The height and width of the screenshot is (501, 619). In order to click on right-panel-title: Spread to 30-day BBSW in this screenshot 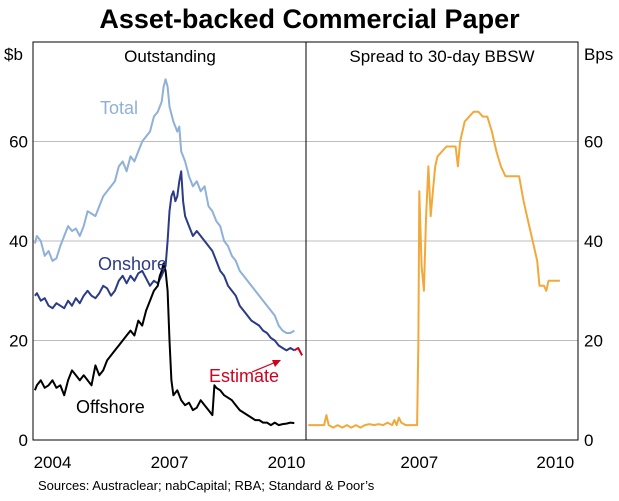, I will do `click(441, 56)`.